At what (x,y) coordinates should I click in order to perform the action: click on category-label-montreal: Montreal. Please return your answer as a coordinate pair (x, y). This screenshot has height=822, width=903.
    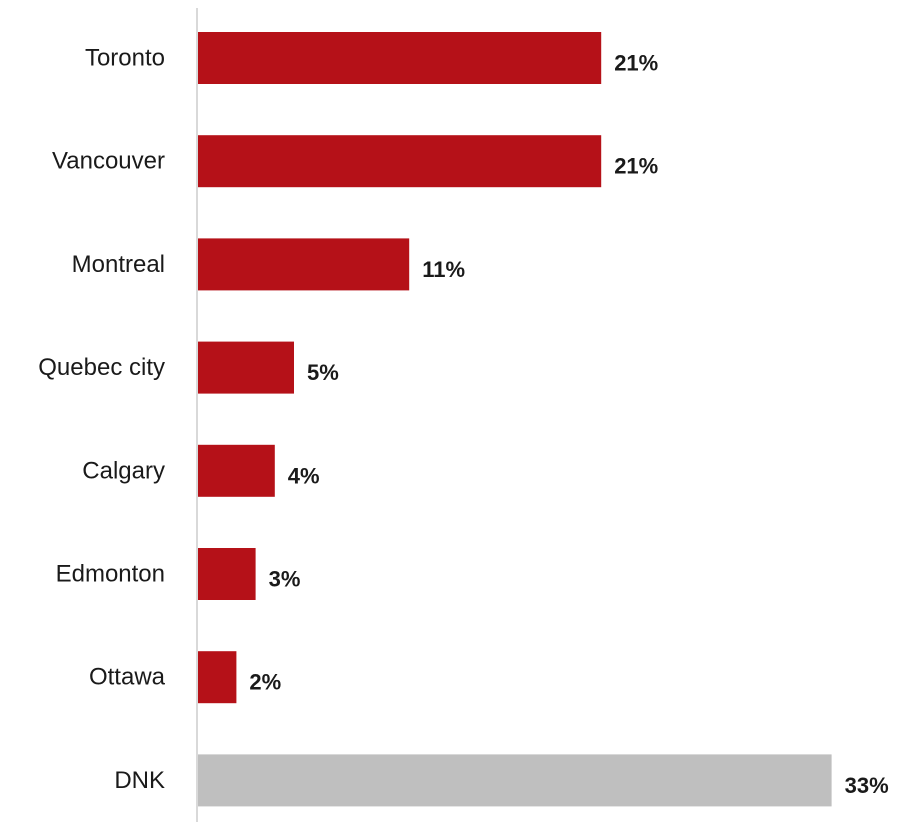
    Looking at the image, I should click on (118, 264).